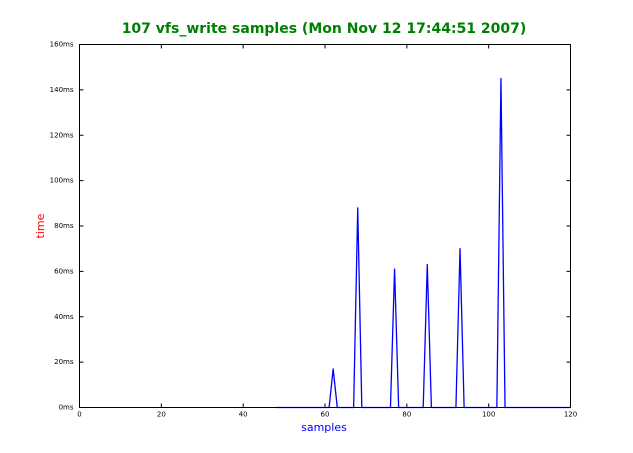 The width and height of the screenshot is (633, 453). I want to click on y-tick-label: 160ms, so click(62, 45).